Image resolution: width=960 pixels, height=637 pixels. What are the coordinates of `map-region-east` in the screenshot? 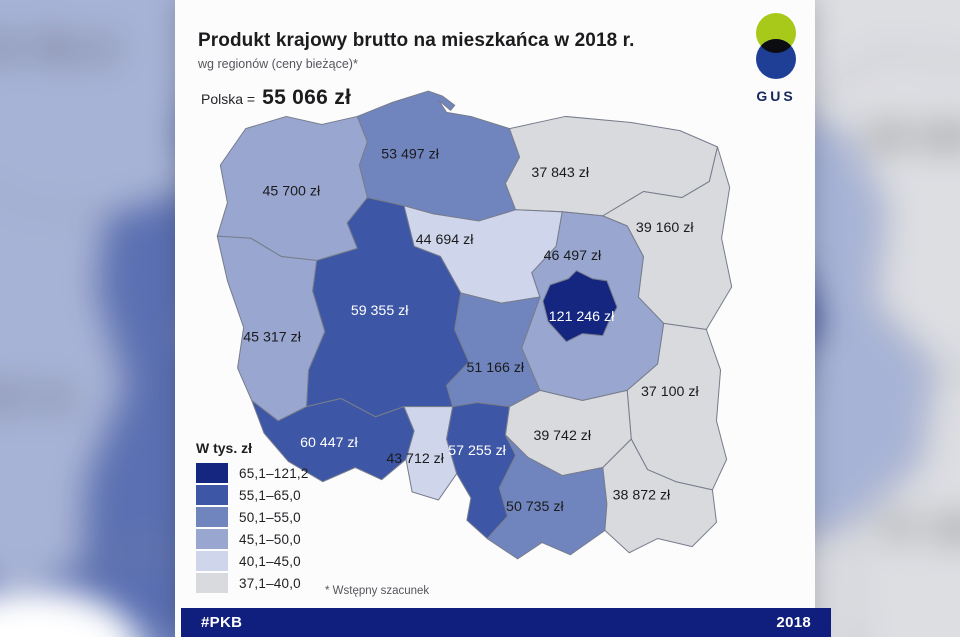 It's located at (902, 501).